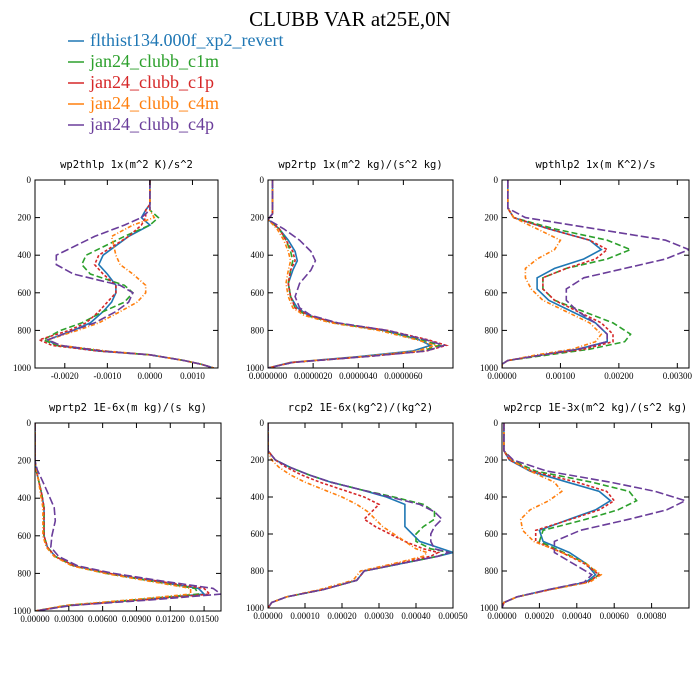  Describe the element at coordinates (615, 616) in the screenshot. I see `x-tick-label: 0.00060` at that location.